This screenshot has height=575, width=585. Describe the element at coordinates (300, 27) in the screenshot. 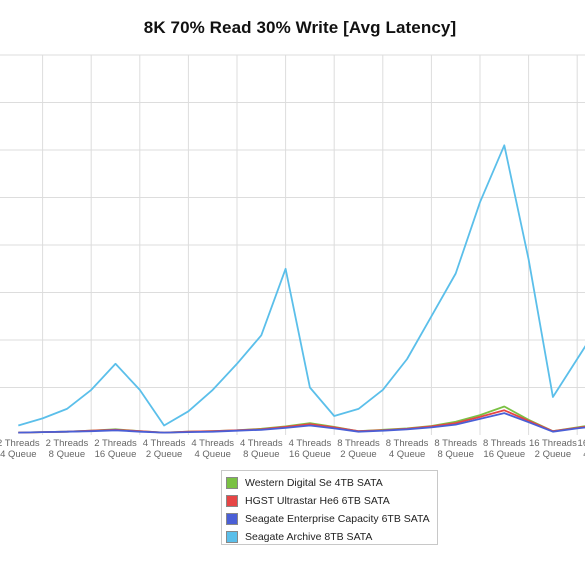

I see `chart-title: 8K 70% Read 30% Write [Avg Latency]` at that location.